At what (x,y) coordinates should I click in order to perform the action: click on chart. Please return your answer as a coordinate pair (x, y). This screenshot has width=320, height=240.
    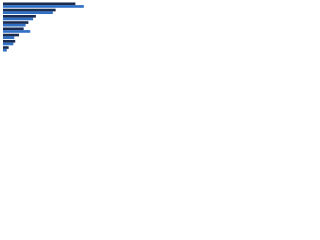
    Looking at the image, I should click on (43, 27).